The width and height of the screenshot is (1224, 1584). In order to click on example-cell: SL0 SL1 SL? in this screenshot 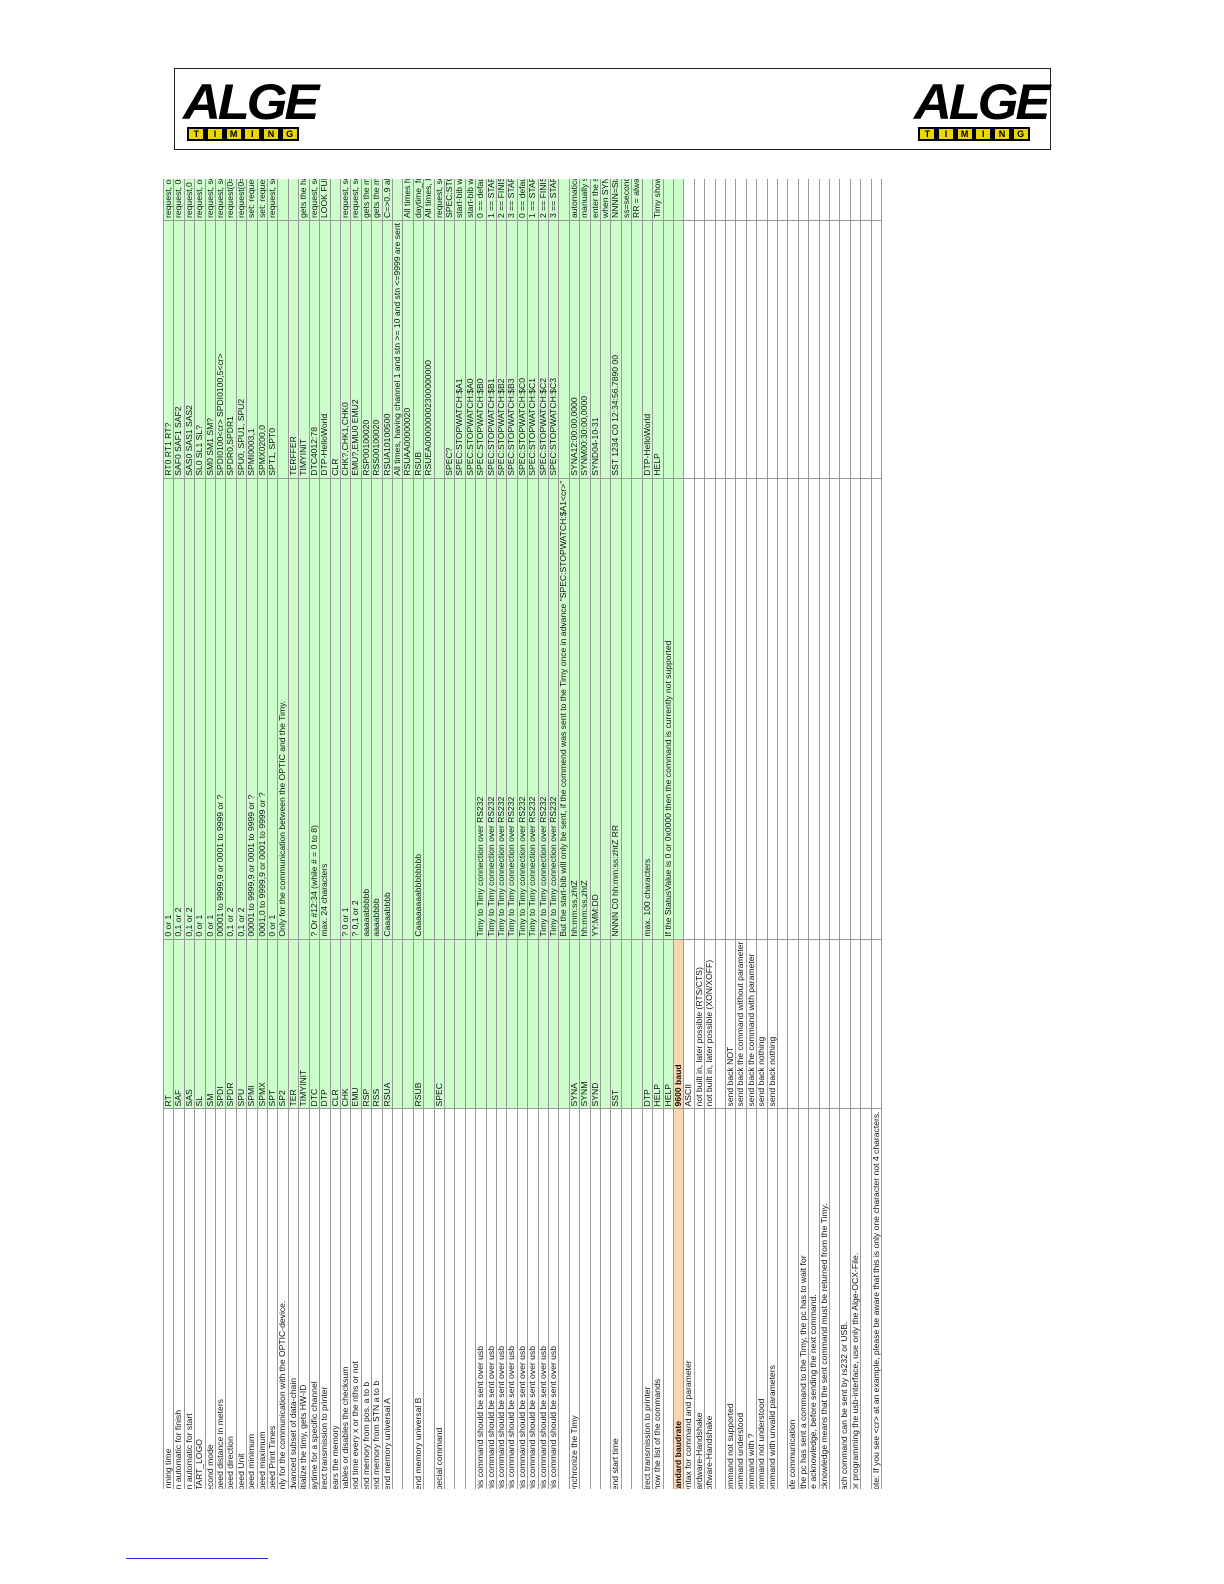, I will do `click(200, 349)`.